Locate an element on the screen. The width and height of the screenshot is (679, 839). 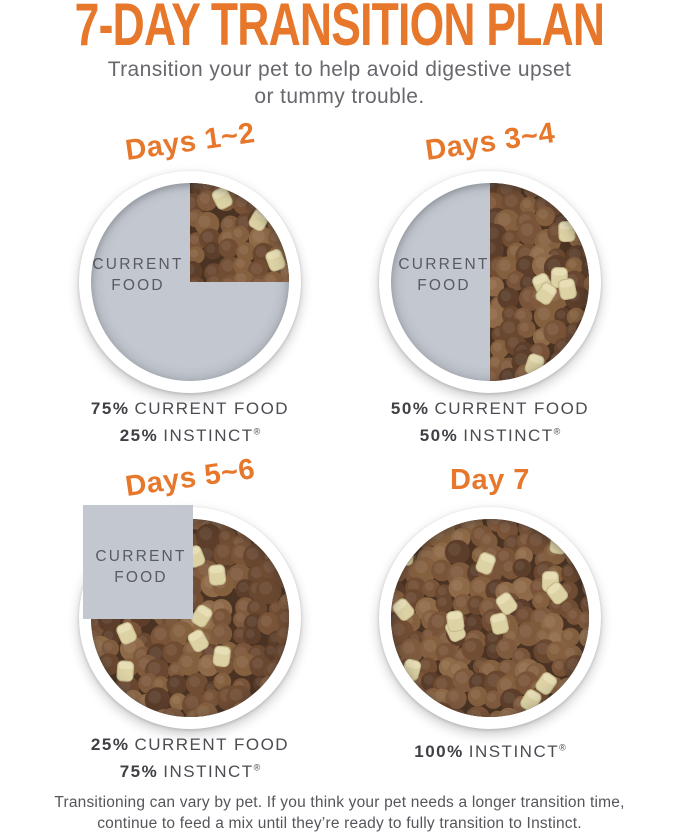
bowl-days-1-2: CURRENT FOOD is located at coordinates (190, 282).